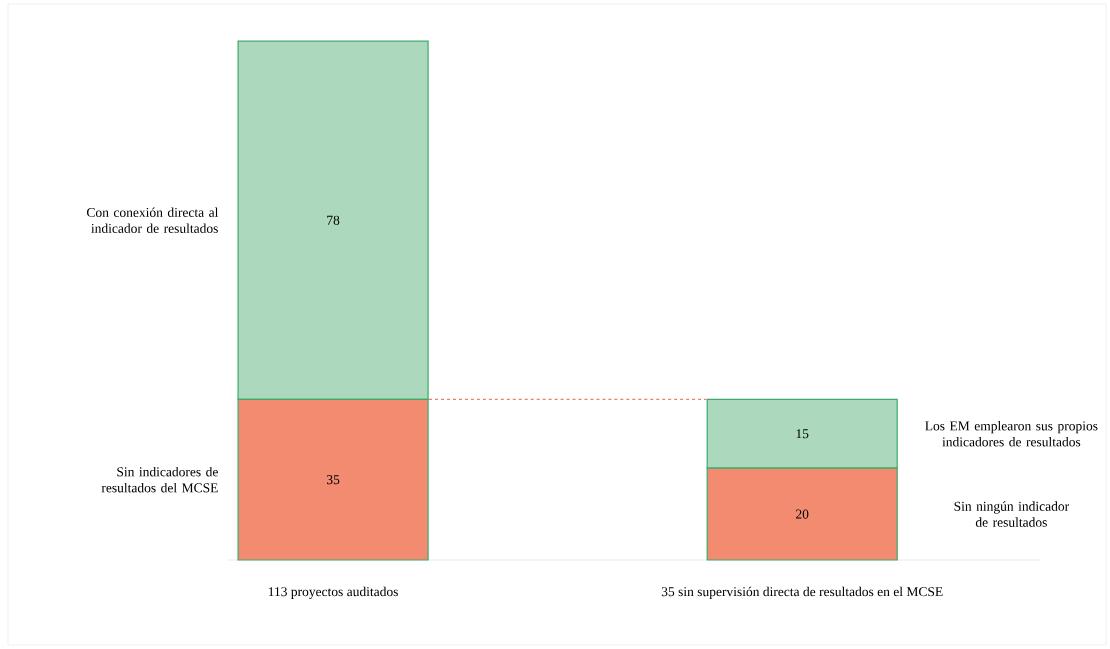 The width and height of the screenshot is (1110, 649). Describe the element at coordinates (1011, 433) in the screenshot. I see `annotation: Los EM emplearon sus propios indicadores de resultados` at that location.